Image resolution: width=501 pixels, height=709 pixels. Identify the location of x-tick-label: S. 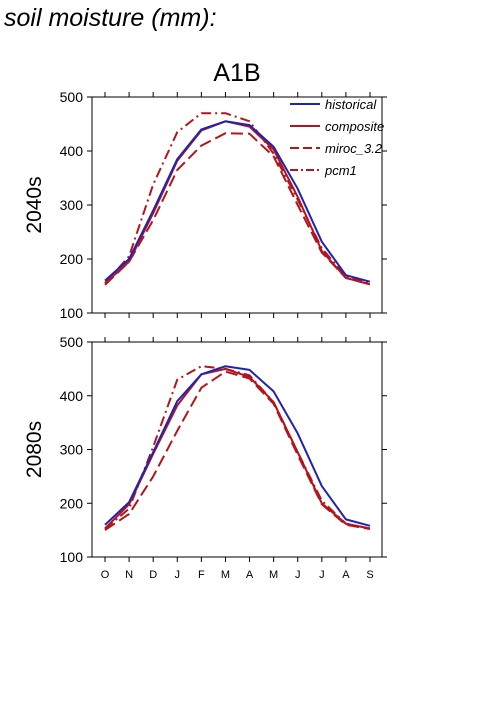
(369, 575).